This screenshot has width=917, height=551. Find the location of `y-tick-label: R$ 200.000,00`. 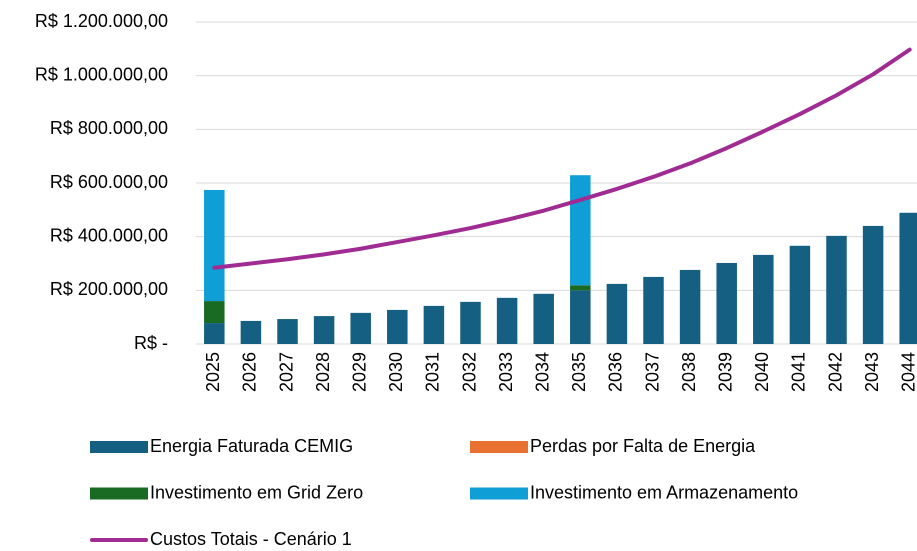

y-tick-label: R$ 200.000,00 is located at coordinates (109, 289).